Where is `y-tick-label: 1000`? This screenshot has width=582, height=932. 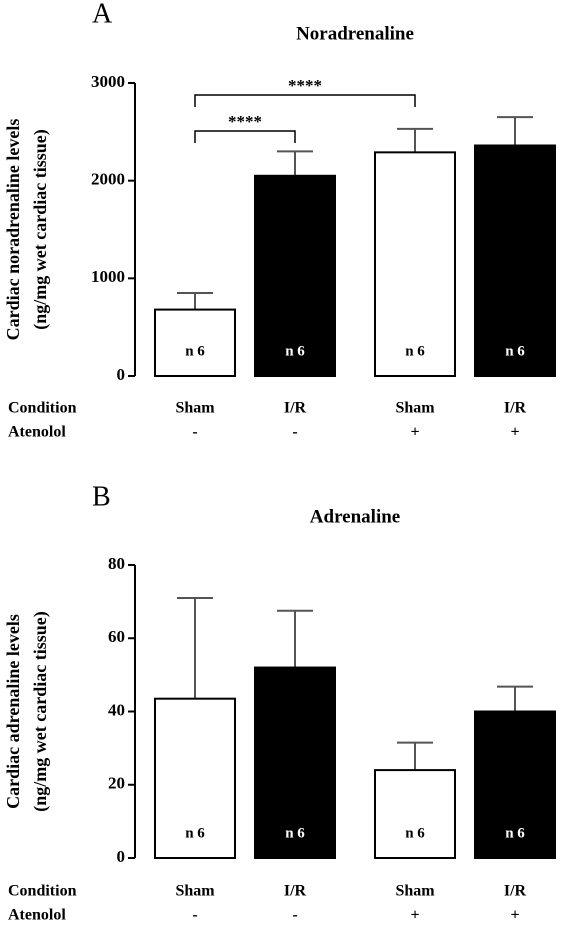
y-tick-label: 1000 is located at coordinates (108, 276).